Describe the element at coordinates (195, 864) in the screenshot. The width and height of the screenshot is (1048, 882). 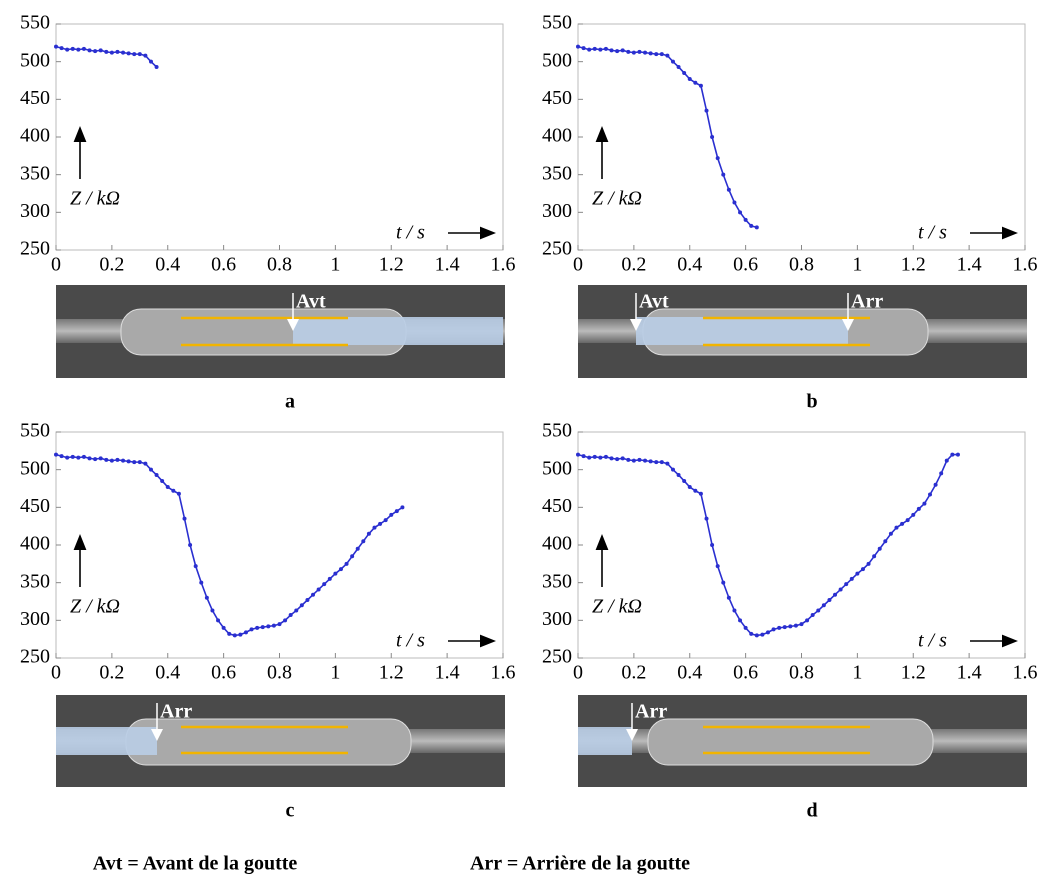
I see `footer-note: Avt = Avant de la goutte` at that location.